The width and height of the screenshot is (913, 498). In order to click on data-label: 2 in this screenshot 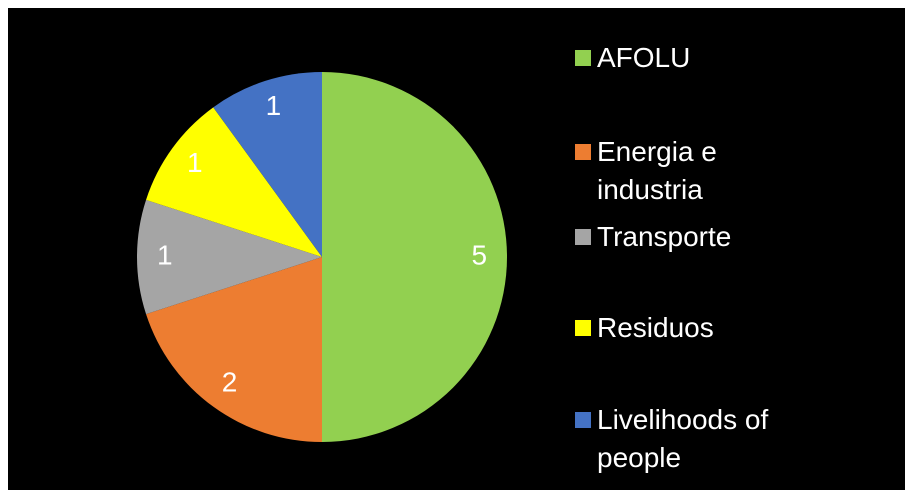, I will do `click(230, 382)`.